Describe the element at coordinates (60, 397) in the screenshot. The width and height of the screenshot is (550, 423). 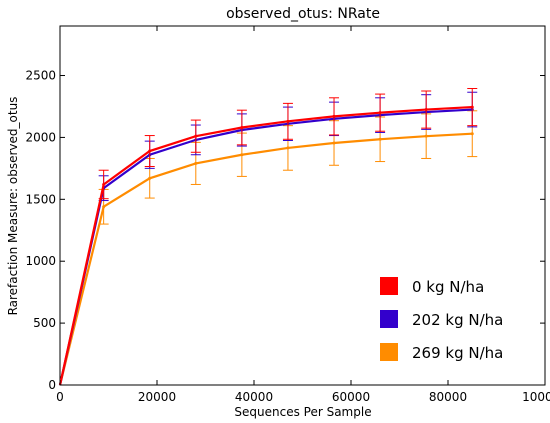
I see `x-tick-label: 0` at that location.